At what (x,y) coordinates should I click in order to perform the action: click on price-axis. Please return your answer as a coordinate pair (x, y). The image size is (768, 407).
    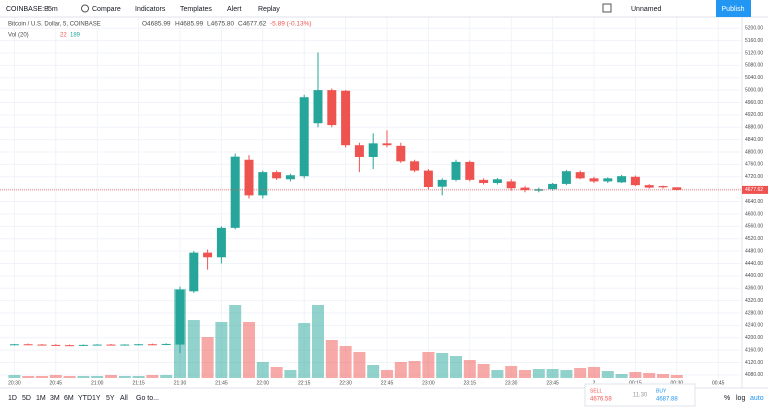
    Looking at the image, I should click on (755, 202).